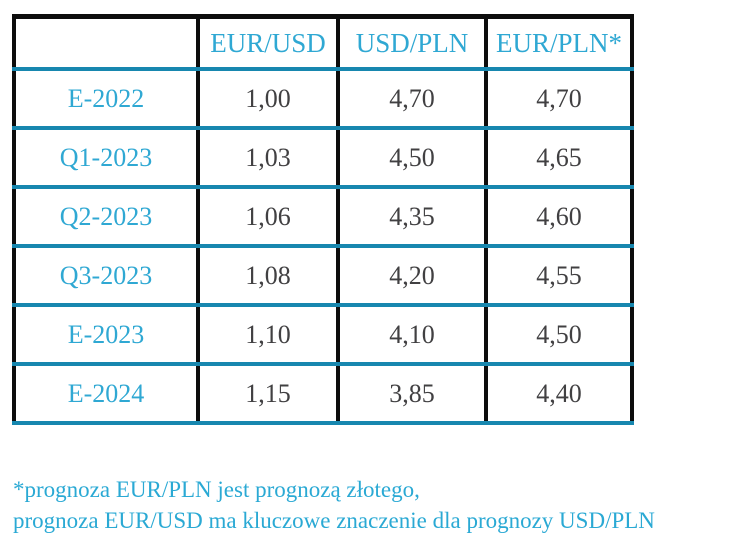 The height and width of the screenshot is (542, 736). I want to click on cell-e2022-eurusd: 1,00, so click(268, 98).